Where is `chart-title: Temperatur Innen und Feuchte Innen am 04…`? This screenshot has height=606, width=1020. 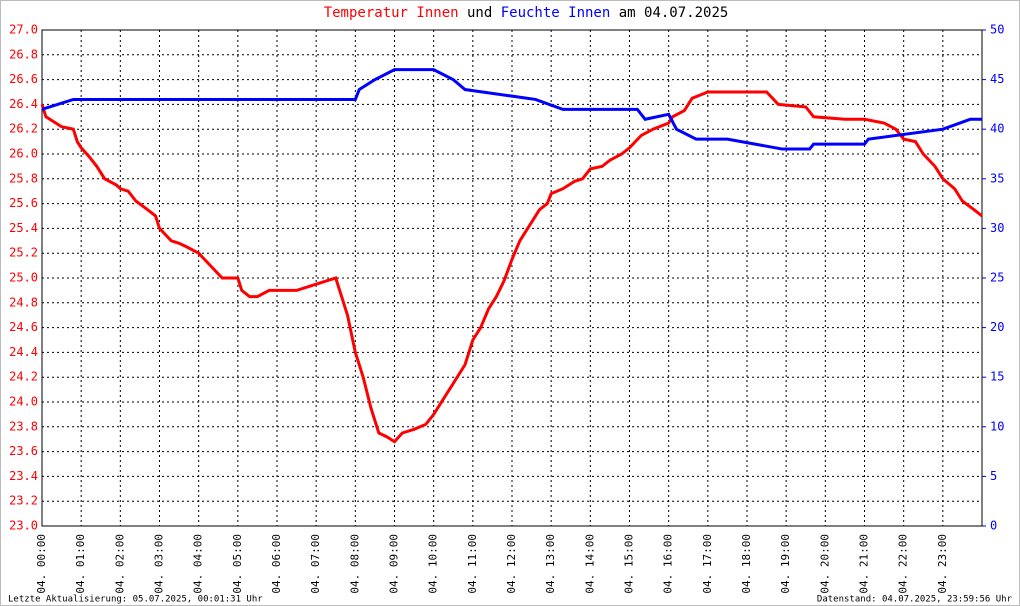 chart-title: Temperatur Innen und Feuchte Innen am 04… is located at coordinates (526, 13).